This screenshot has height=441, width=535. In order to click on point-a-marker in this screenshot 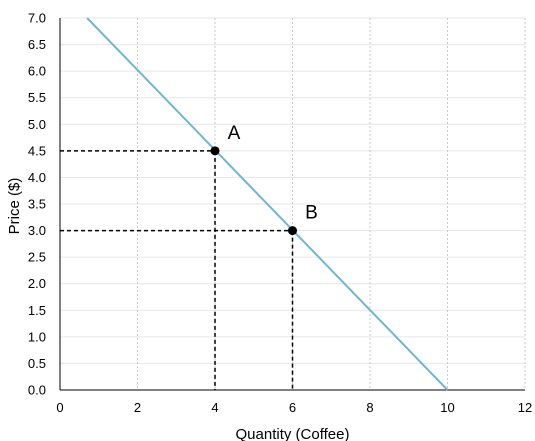, I will do `click(215, 151)`.